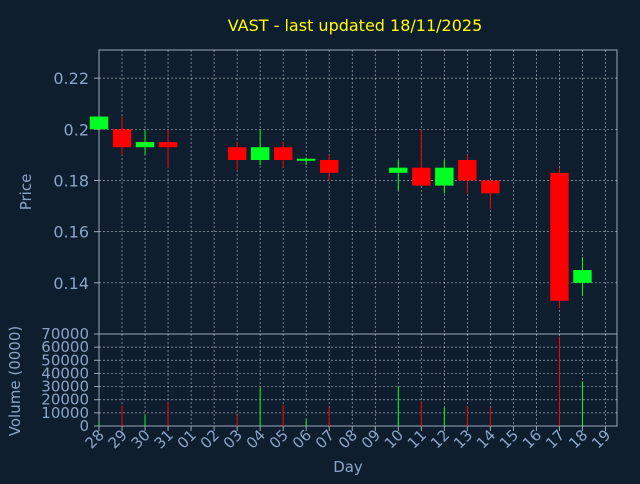 Image resolution: width=640 pixels, height=484 pixels. Describe the element at coordinates (65, 400) in the screenshot. I see `volume-ytick-label: 20000` at that location.